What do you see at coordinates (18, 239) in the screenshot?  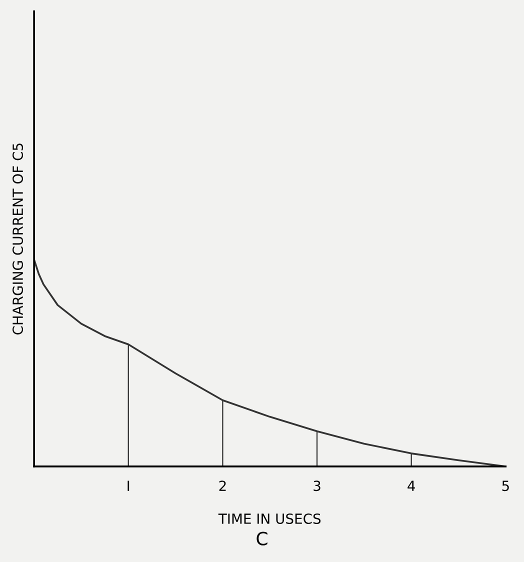 I see `y-axis-title: CHARGING CURRENT OF C5` at bounding box center [18, 239].